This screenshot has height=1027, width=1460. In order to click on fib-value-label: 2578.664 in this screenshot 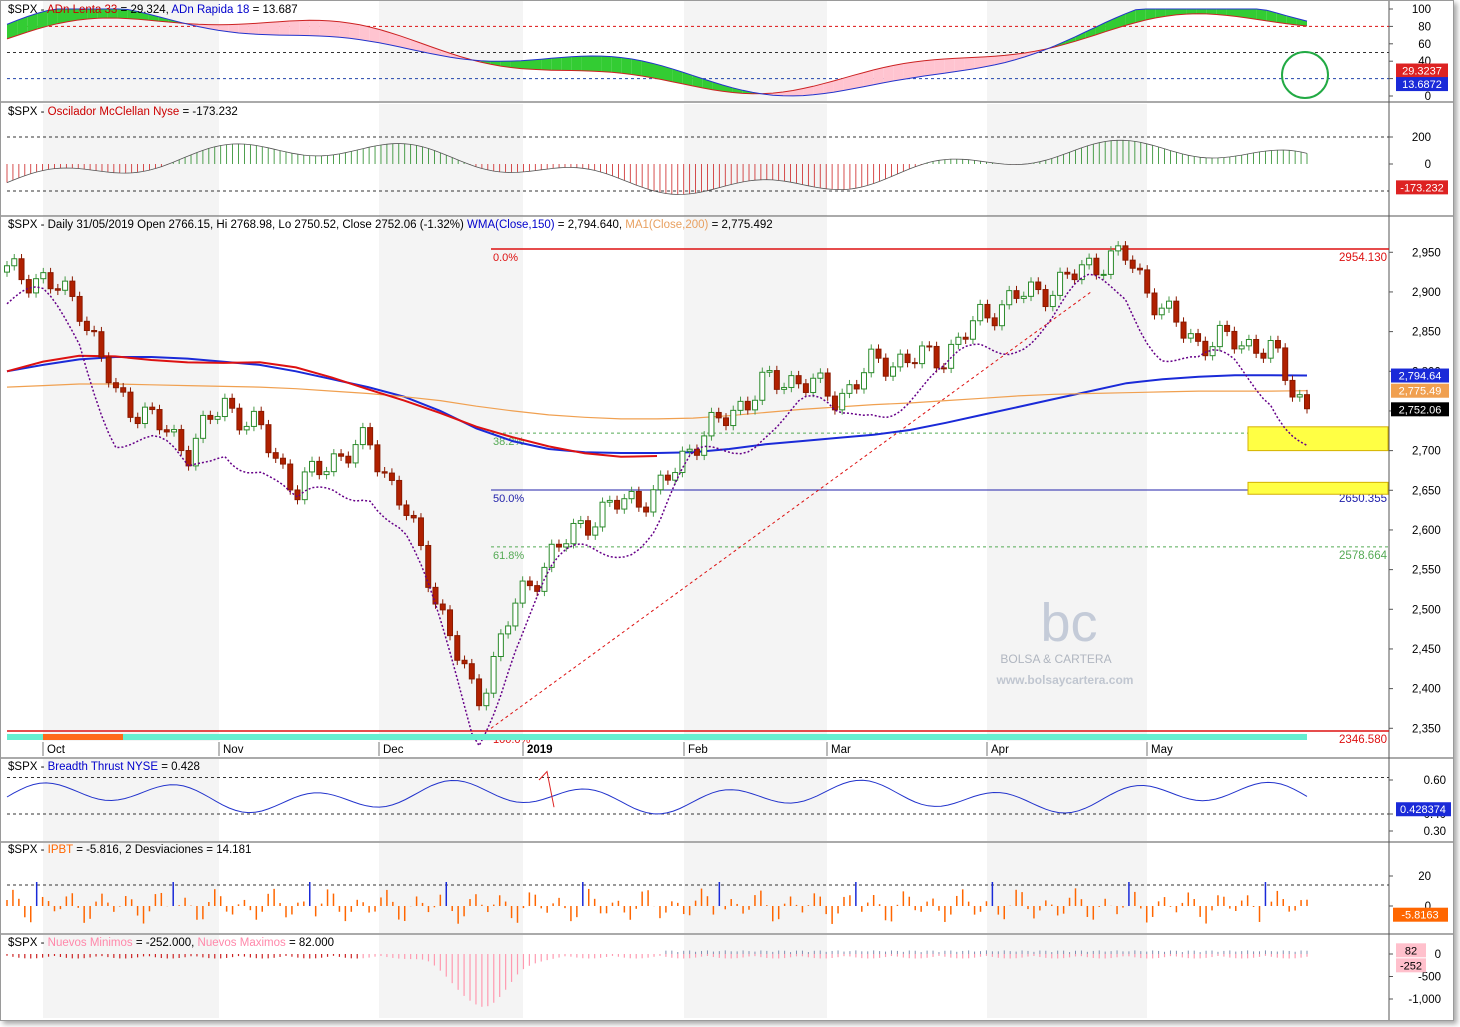, I will do `click(1363, 556)`.